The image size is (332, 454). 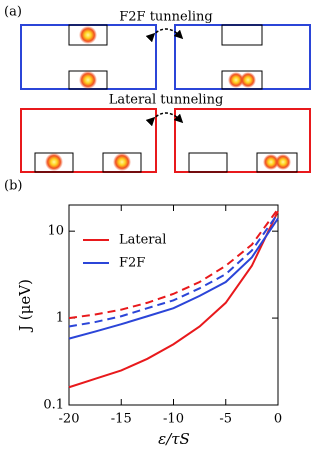 What do you see at coordinates (173, 419) in the screenshot?
I see `x-tick-label: -10` at bounding box center [173, 419].